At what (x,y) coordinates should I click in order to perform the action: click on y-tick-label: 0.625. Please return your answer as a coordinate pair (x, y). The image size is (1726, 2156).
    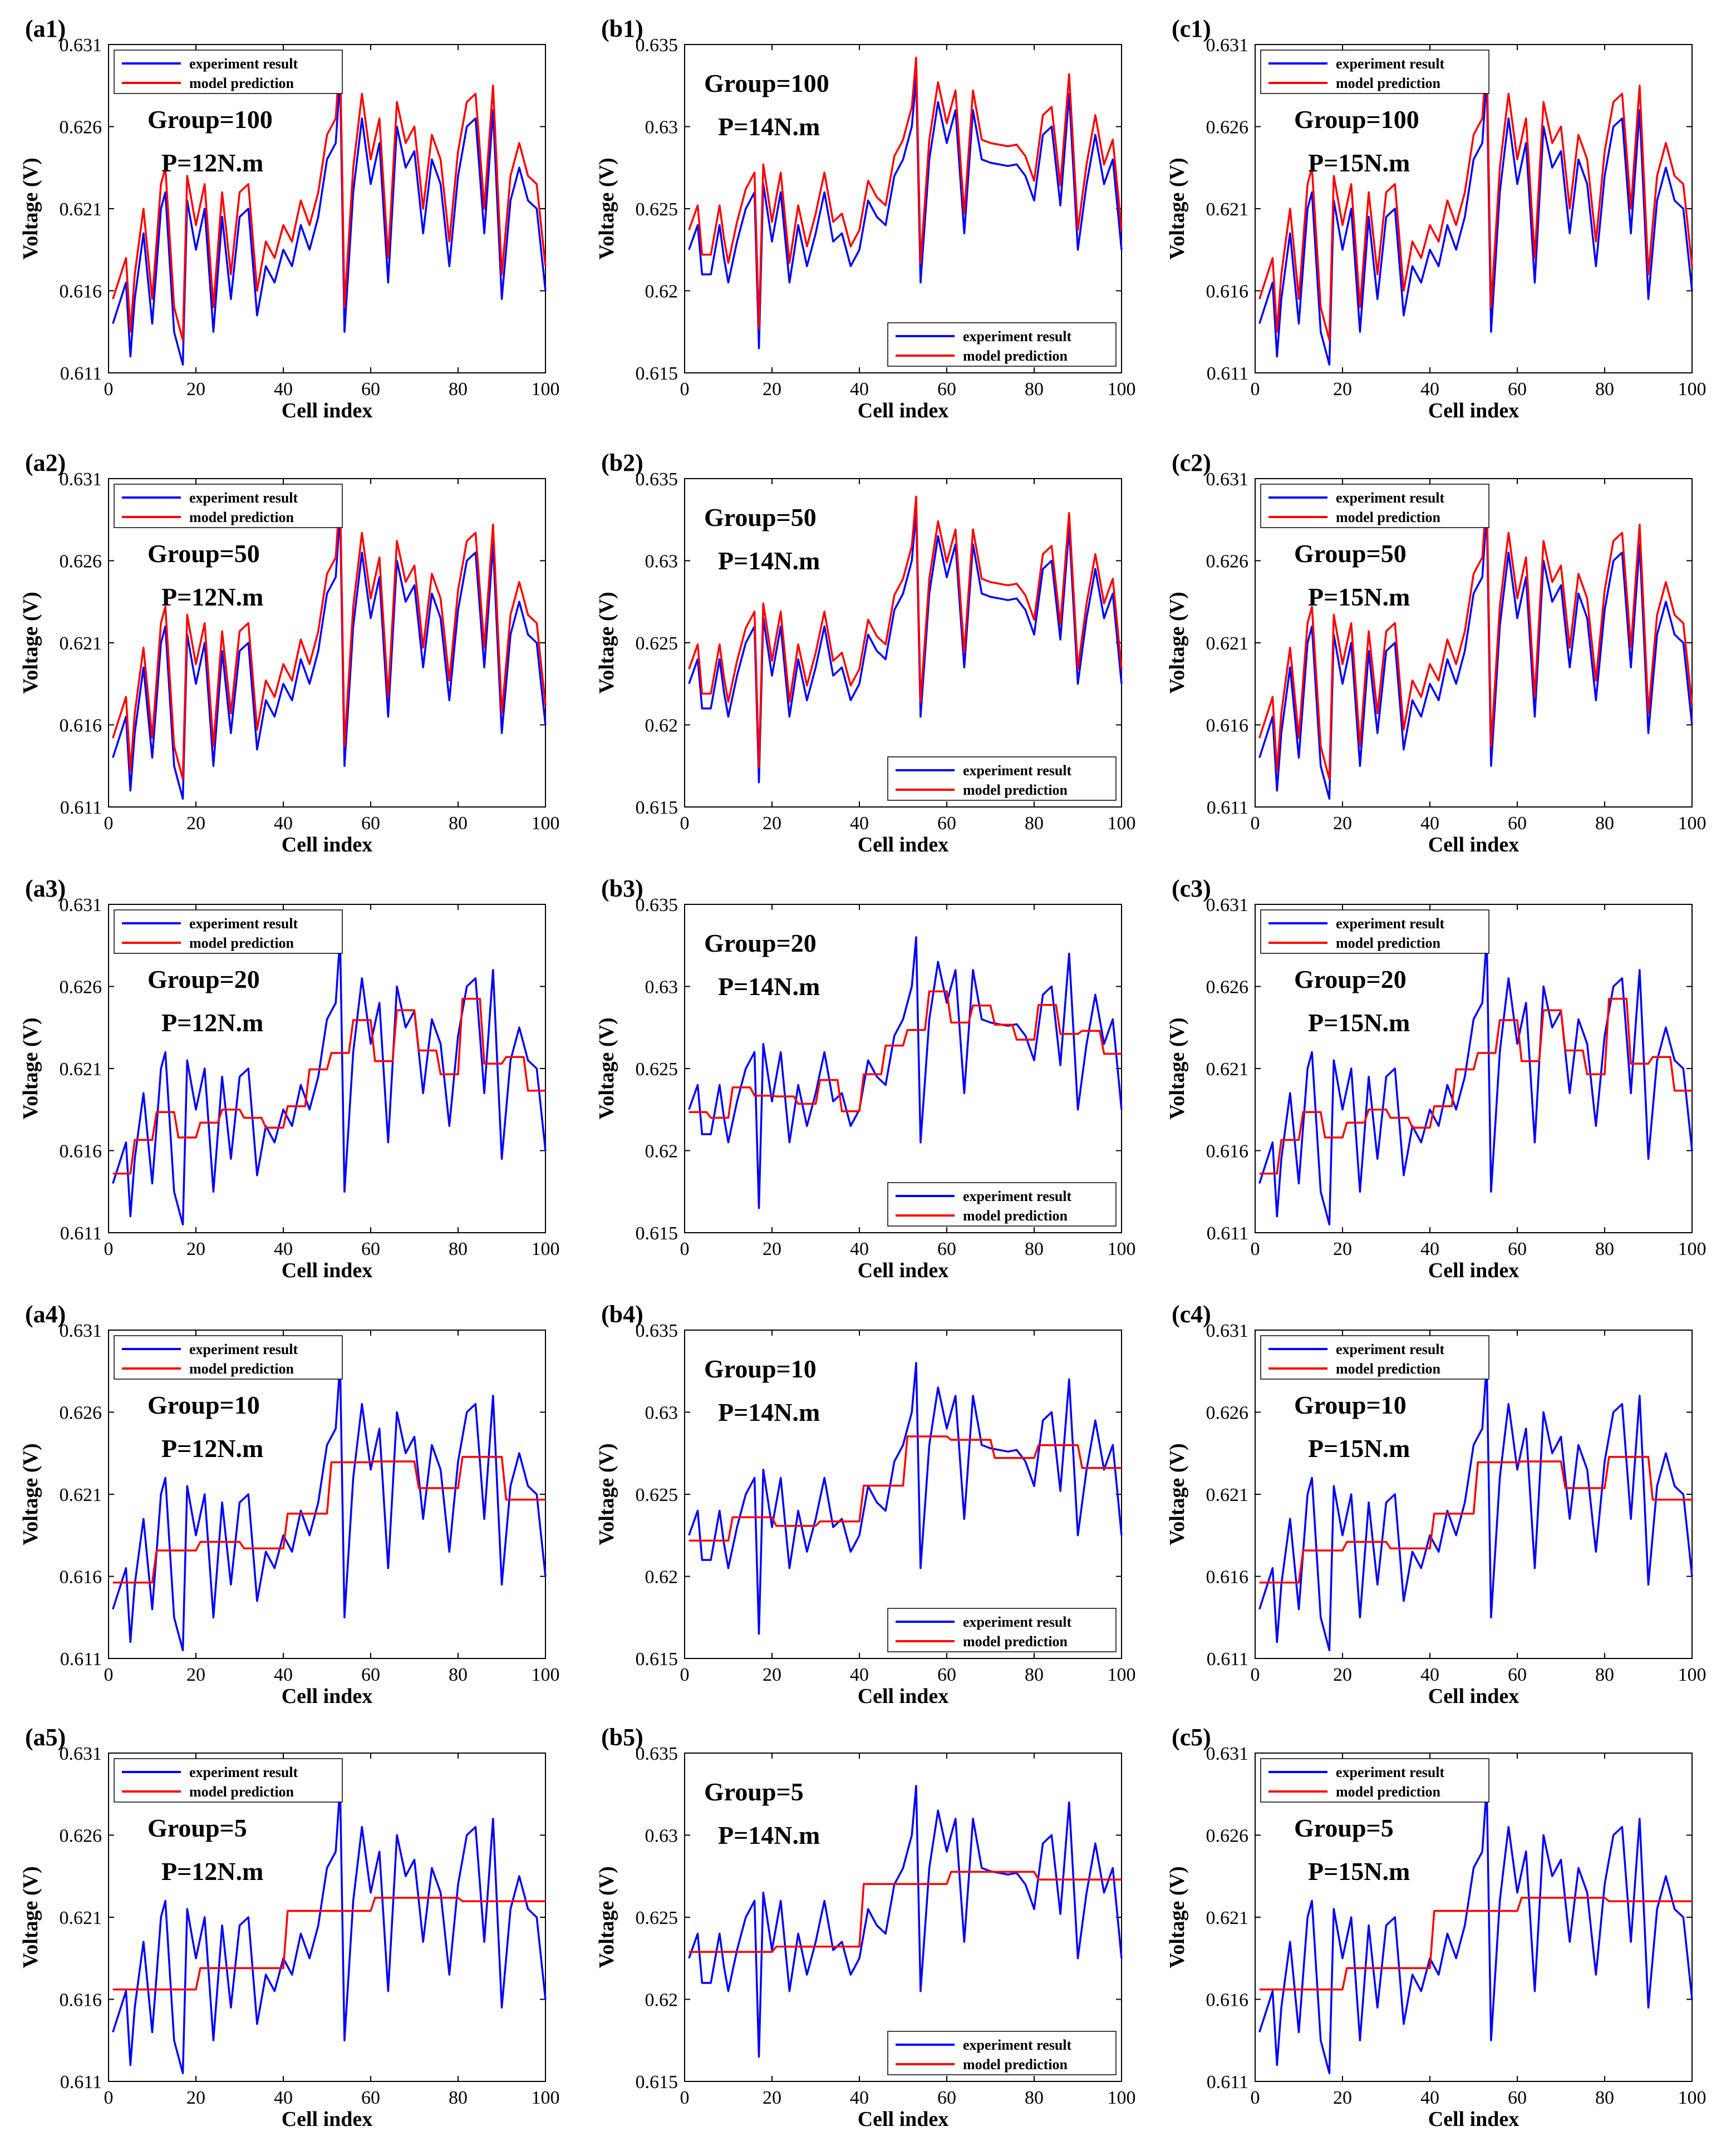
    Looking at the image, I should click on (657, 1069).